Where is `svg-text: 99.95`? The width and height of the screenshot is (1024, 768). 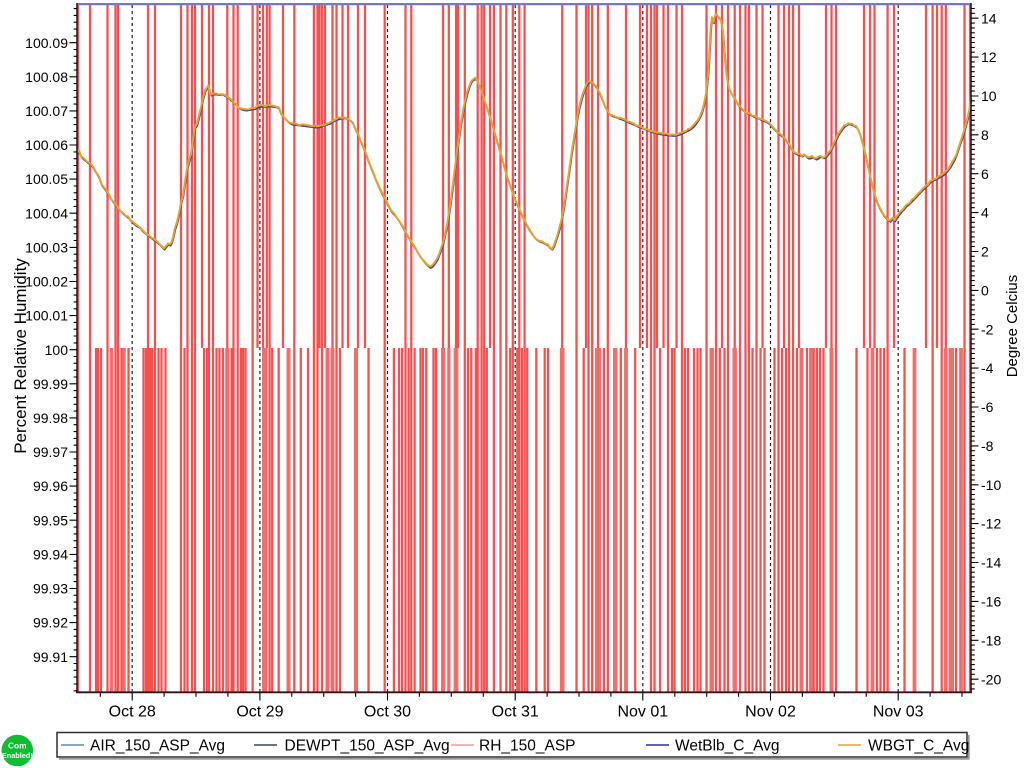 svg-text: 99.95 is located at coordinates (50, 520).